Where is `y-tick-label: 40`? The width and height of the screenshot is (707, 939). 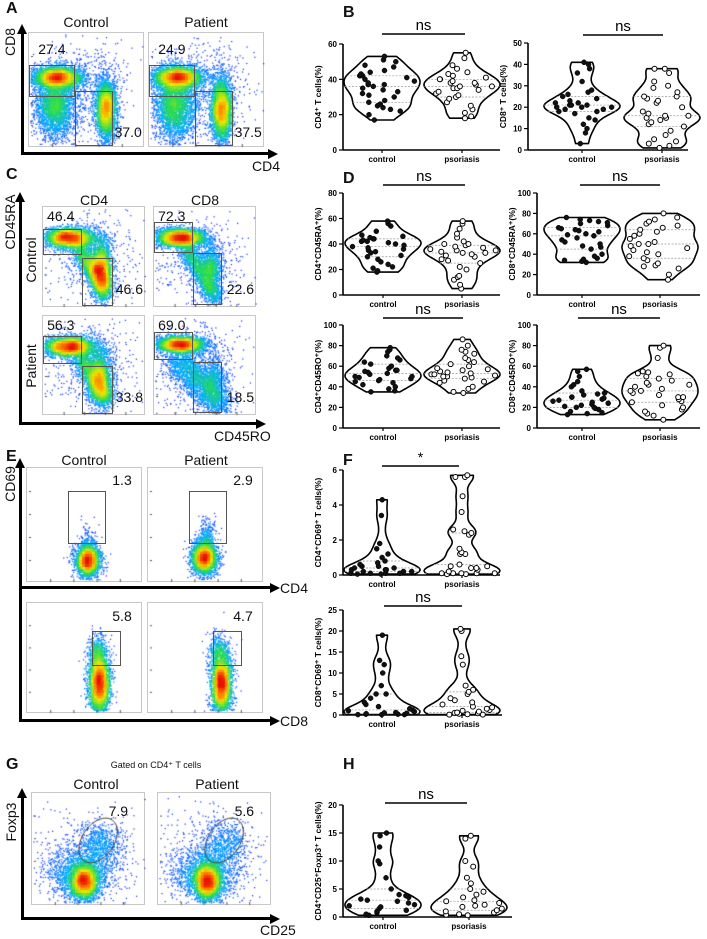 y-tick-label: 40 is located at coordinates (332, 79).